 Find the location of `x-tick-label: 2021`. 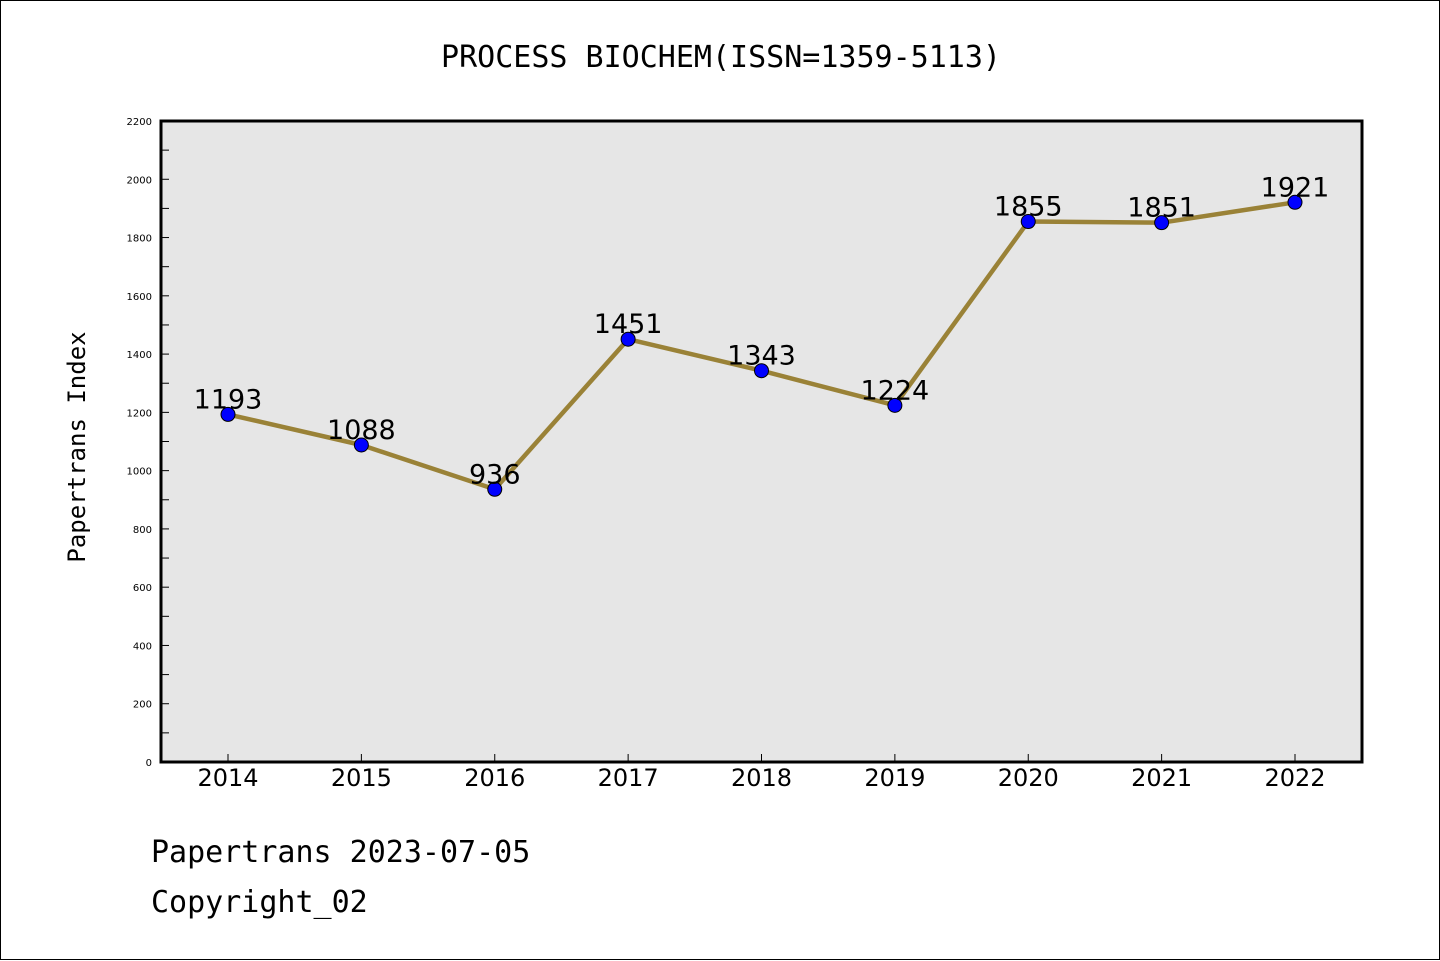

x-tick-label: 2021 is located at coordinates (1161, 778).